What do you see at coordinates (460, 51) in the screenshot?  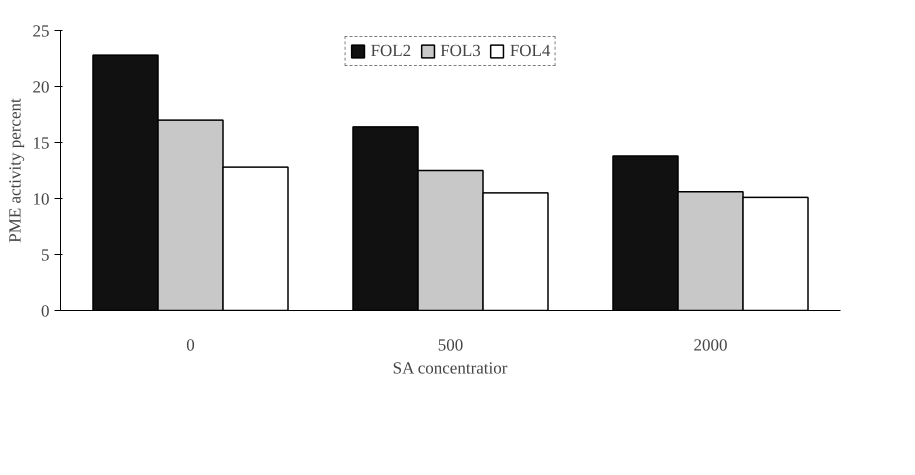 I see `legend-label: FOL3` at bounding box center [460, 51].